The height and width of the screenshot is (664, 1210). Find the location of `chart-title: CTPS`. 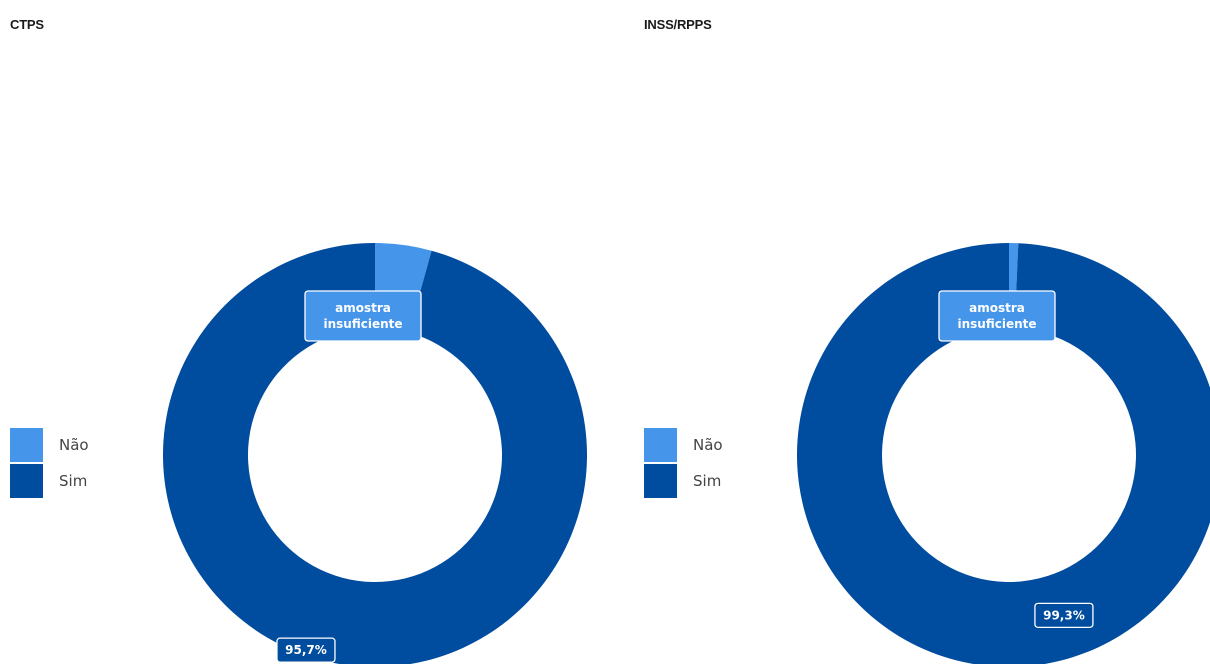

chart-title: CTPS is located at coordinates (27, 24).